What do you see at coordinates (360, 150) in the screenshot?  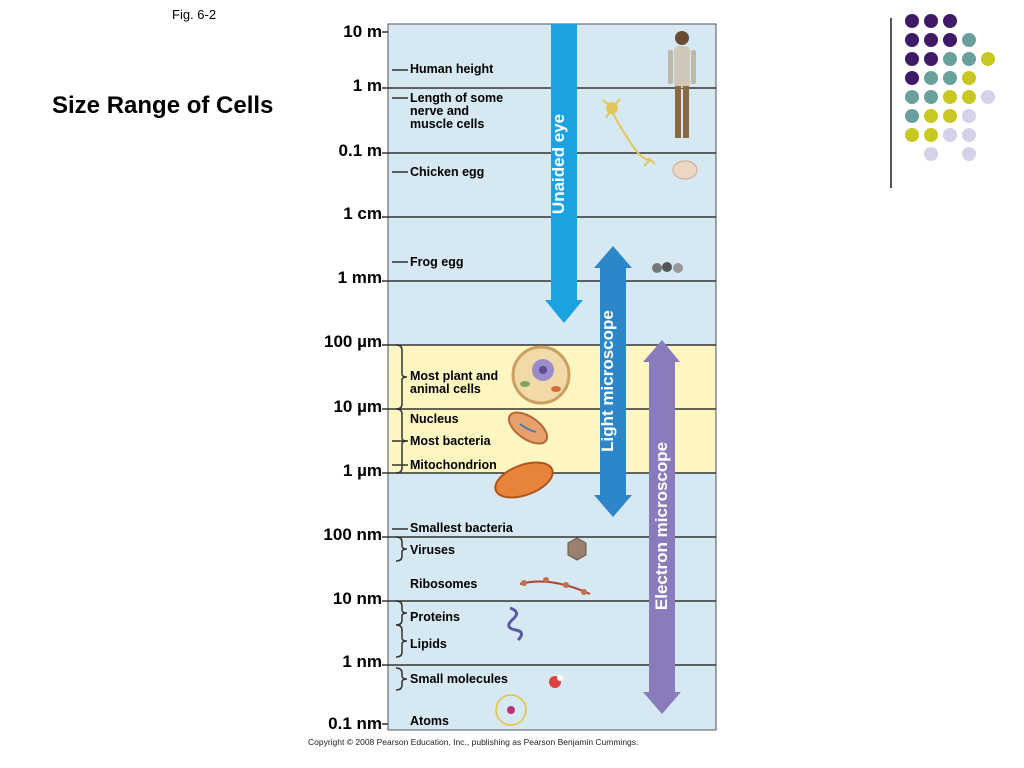 I see `scale-label: 0.1 m` at bounding box center [360, 150].